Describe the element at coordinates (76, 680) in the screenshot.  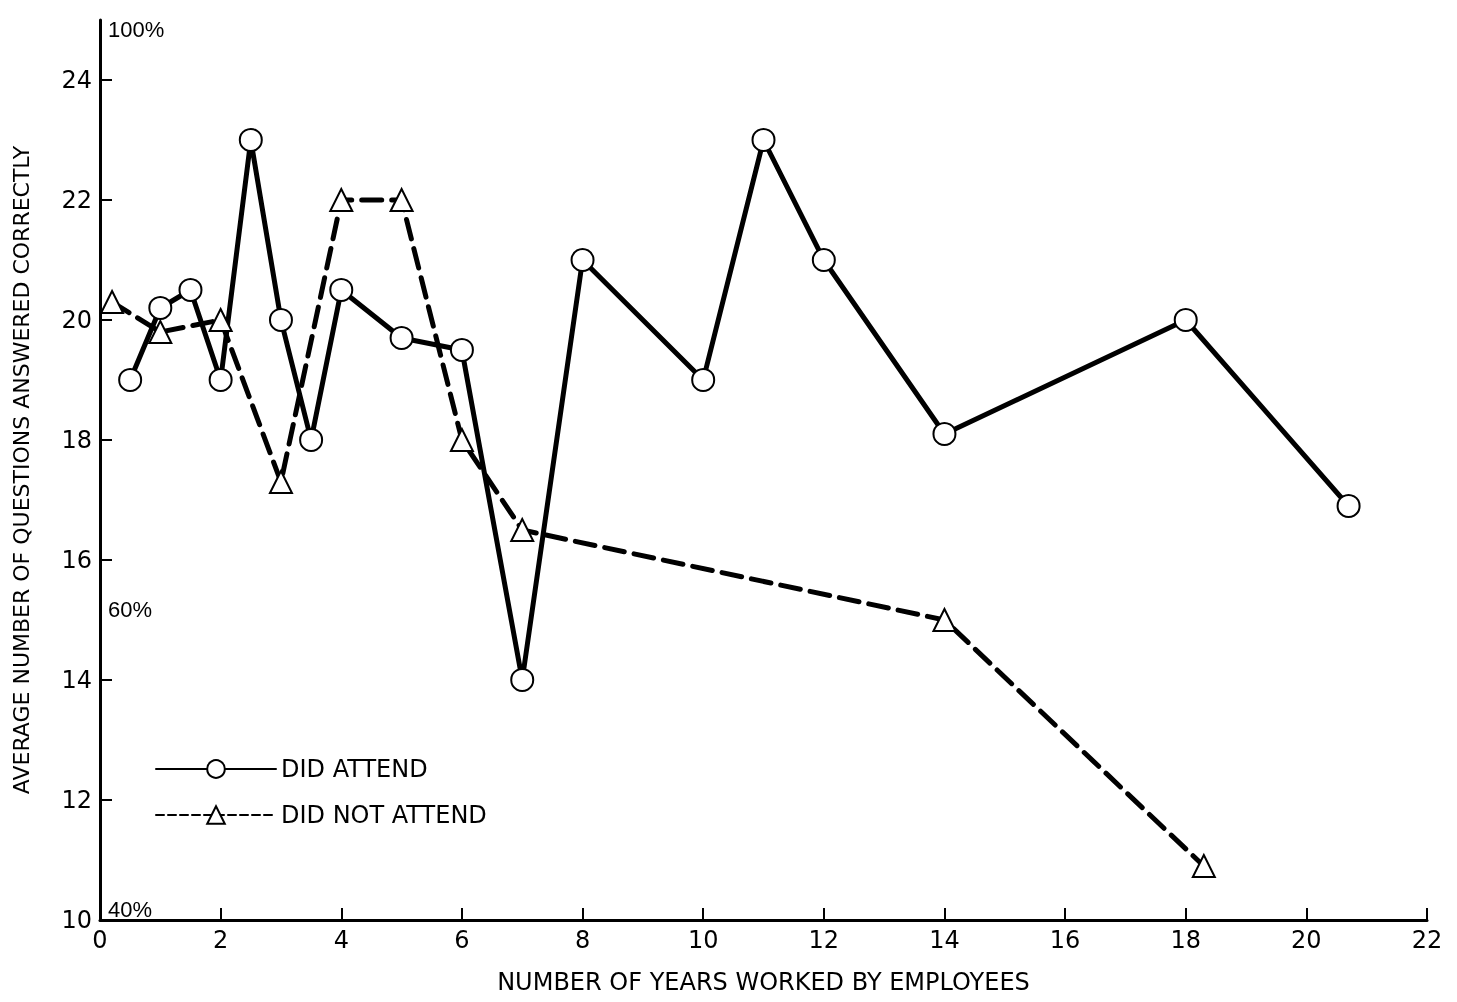
I see `y-tick-label: 14` at that location.